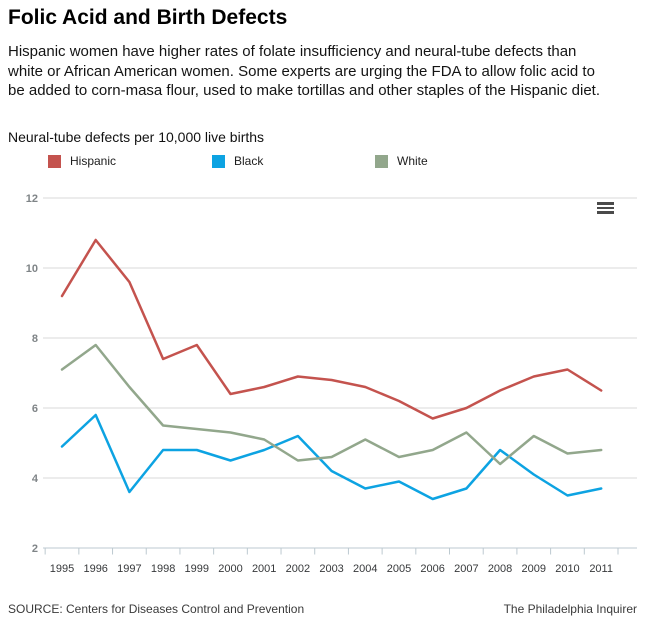 The height and width of the screenshot is (629, 645). I want to click on x-axis-tick-label: 2000, so click(230, 569).